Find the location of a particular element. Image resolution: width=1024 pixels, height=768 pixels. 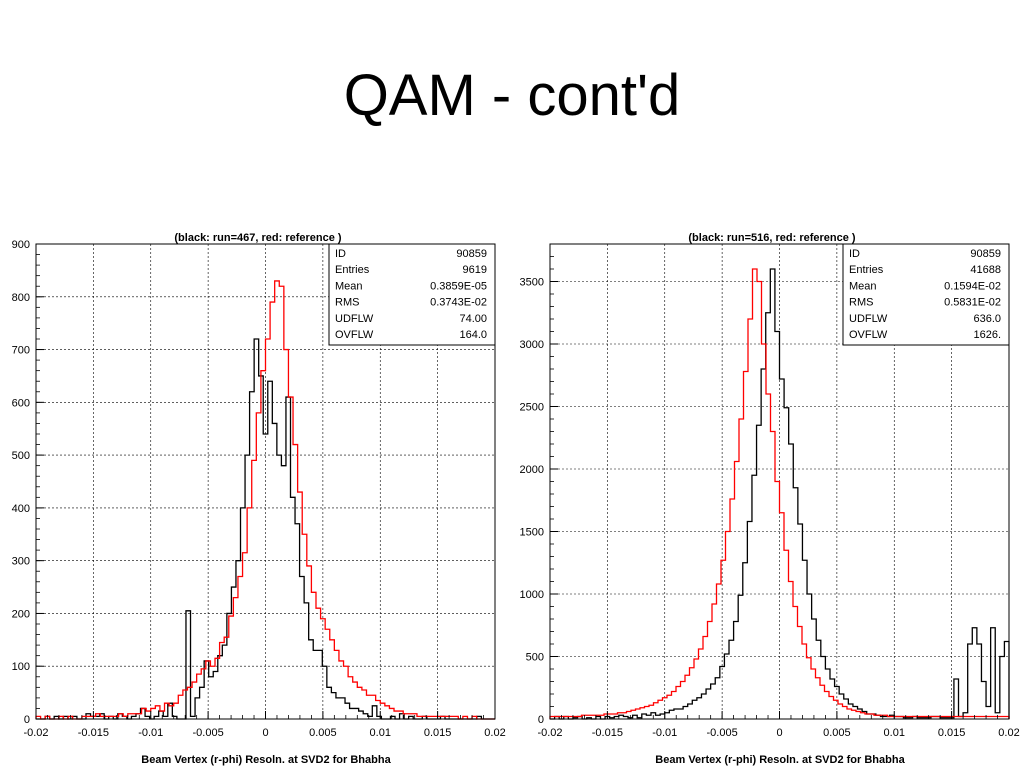

stats-value: 636.0 is located at coordinates (987, 319).